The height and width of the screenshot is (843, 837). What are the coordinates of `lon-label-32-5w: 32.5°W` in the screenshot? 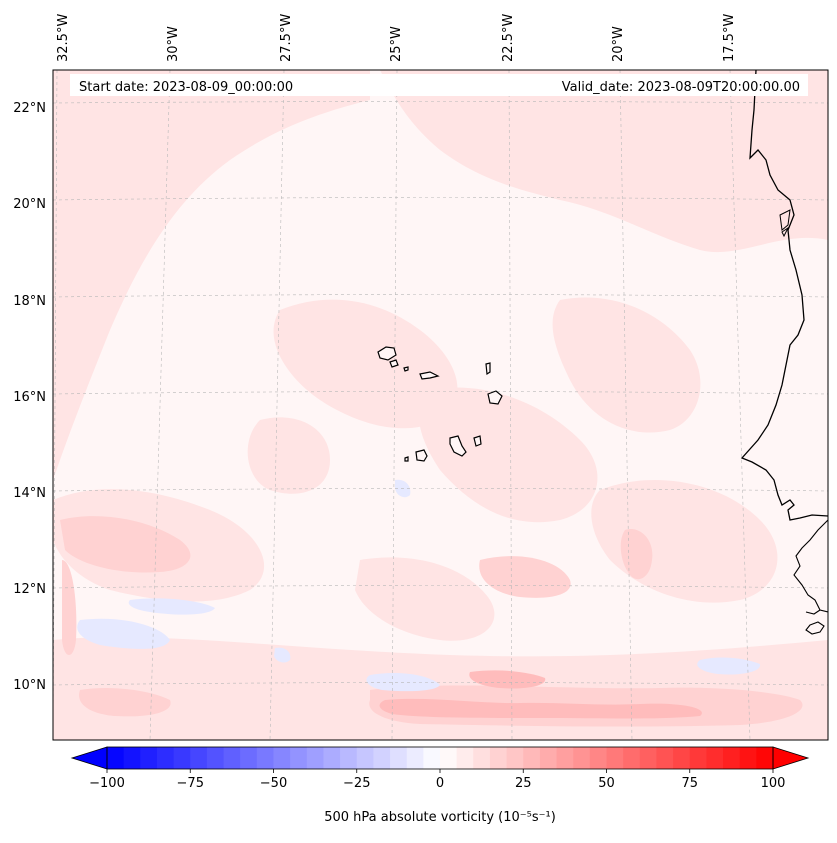 It's located at (63, 38).